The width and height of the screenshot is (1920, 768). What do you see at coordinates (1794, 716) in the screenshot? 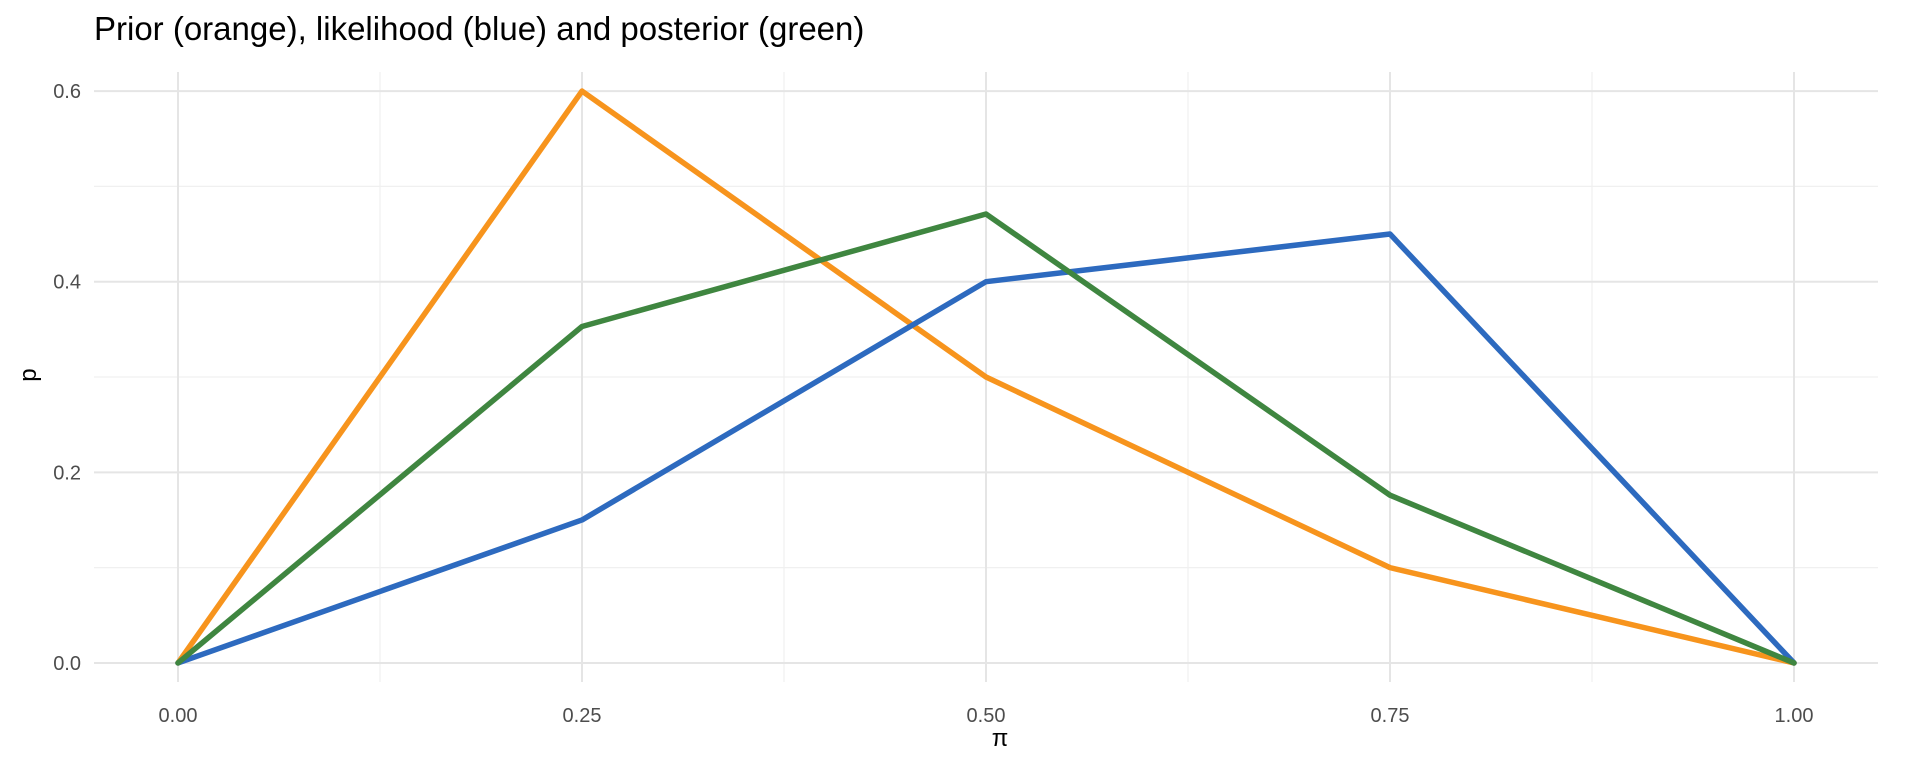
I see `x-tick-label: 1.00` at bounding box center [1794, 716].